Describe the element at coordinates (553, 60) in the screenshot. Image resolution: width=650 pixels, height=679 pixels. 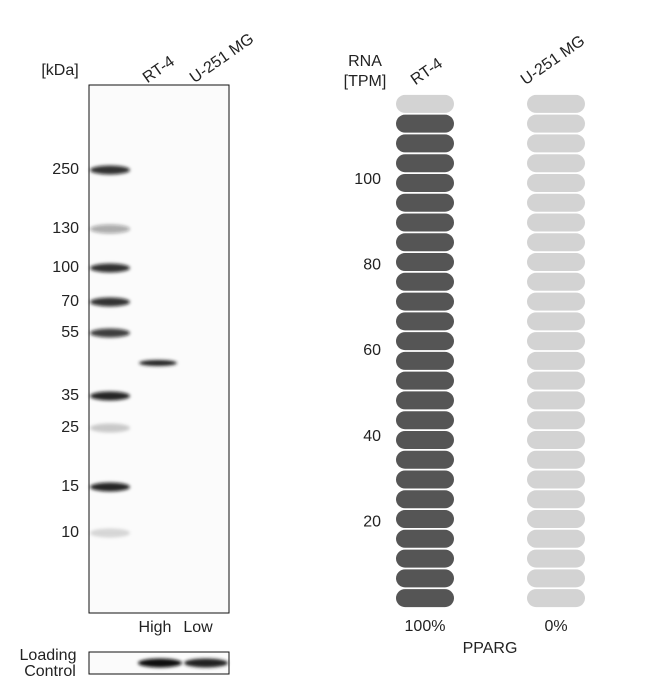
I see `sample-label: U-251 MG` at that location.